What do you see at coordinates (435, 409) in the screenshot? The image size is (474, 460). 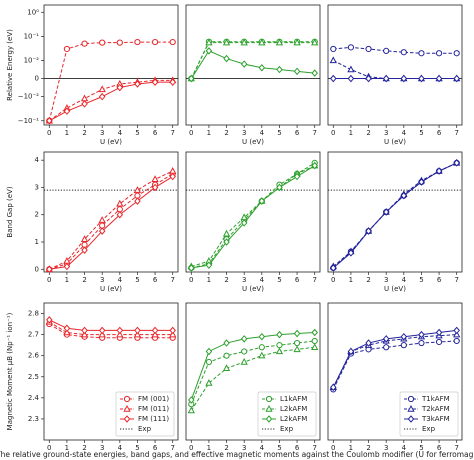 I see `legend-label: T2kAFM` at bounding box center [435, 409].